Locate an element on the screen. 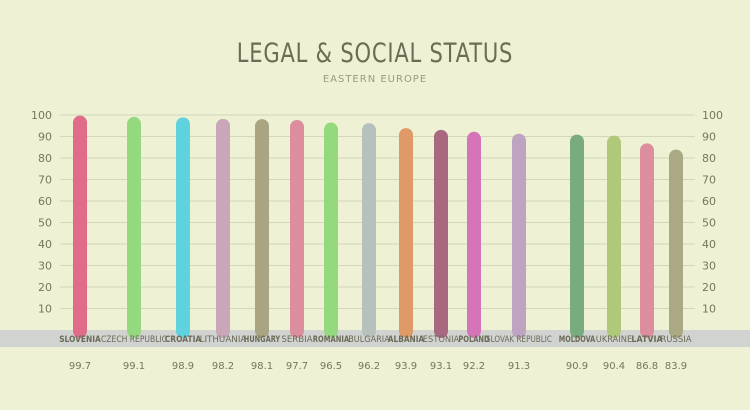  y-tick-label-left: 100 is located at coordinates (41, 115).